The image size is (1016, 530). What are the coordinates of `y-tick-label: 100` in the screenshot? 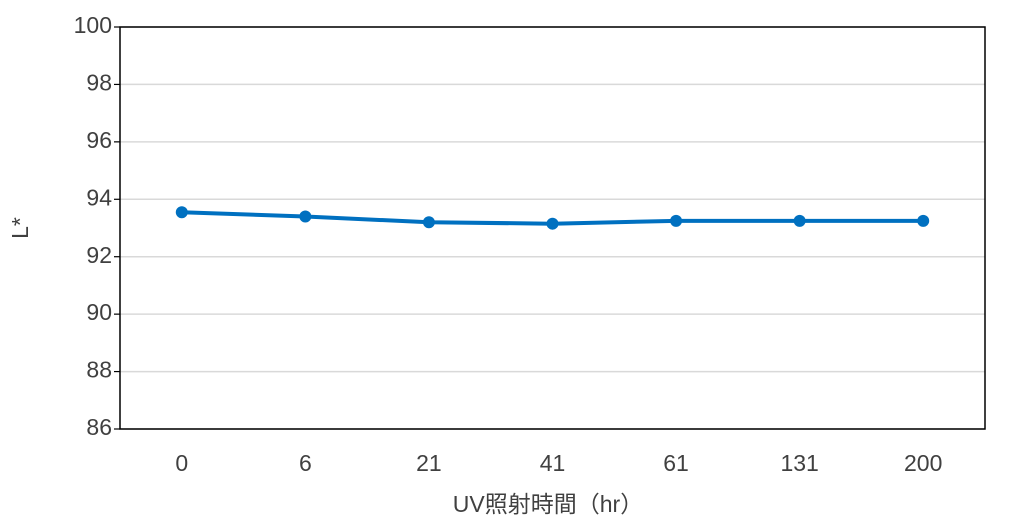 It's located at (93, 25).